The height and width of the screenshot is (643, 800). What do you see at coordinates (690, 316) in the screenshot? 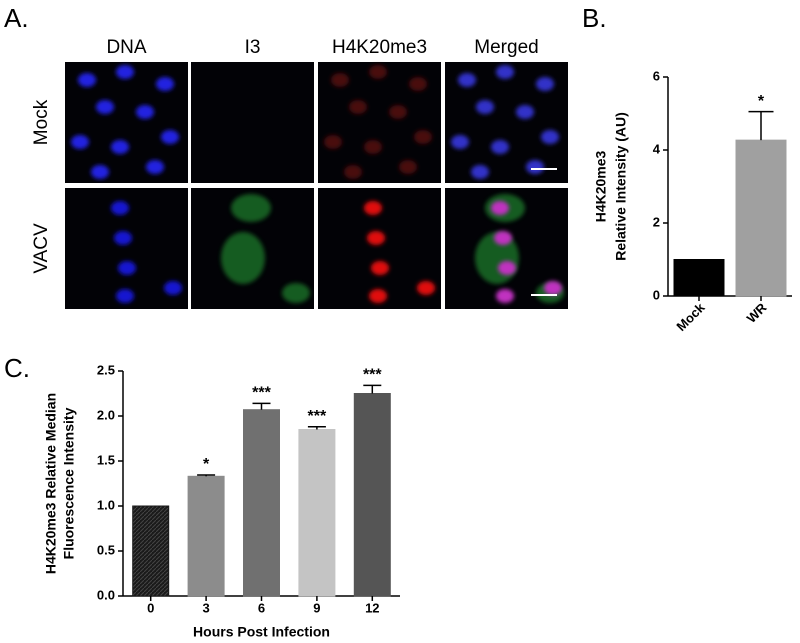
I see `x-tick-label: Mock` at bounding box center [690, 316].